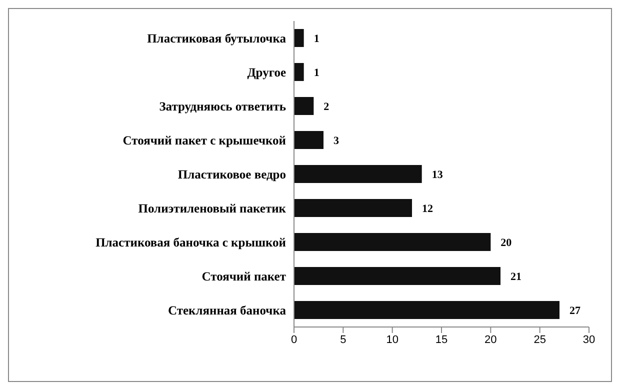 This screenshot has height=389, width=620. What do you see at coordinates (212, 208) in the screenshot?
I see `y-tick-label: Полиэтиленовый пакетик` at bounding box center [212, 208].